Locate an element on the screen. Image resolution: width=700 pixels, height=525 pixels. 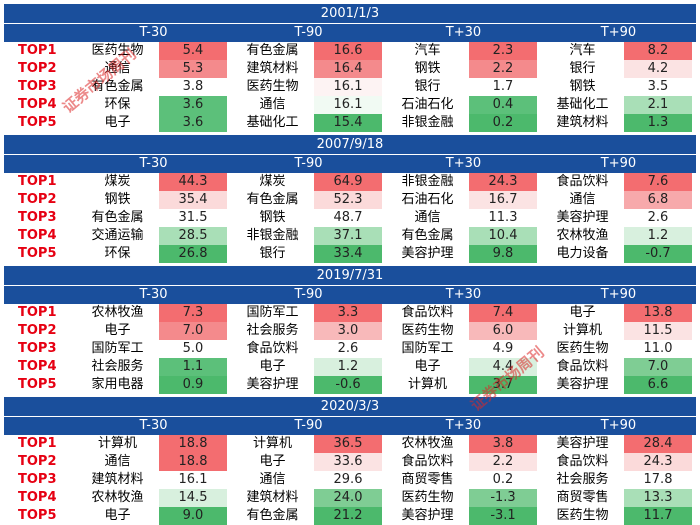
return-value: 5.0 is located at coordinates (193, 349).